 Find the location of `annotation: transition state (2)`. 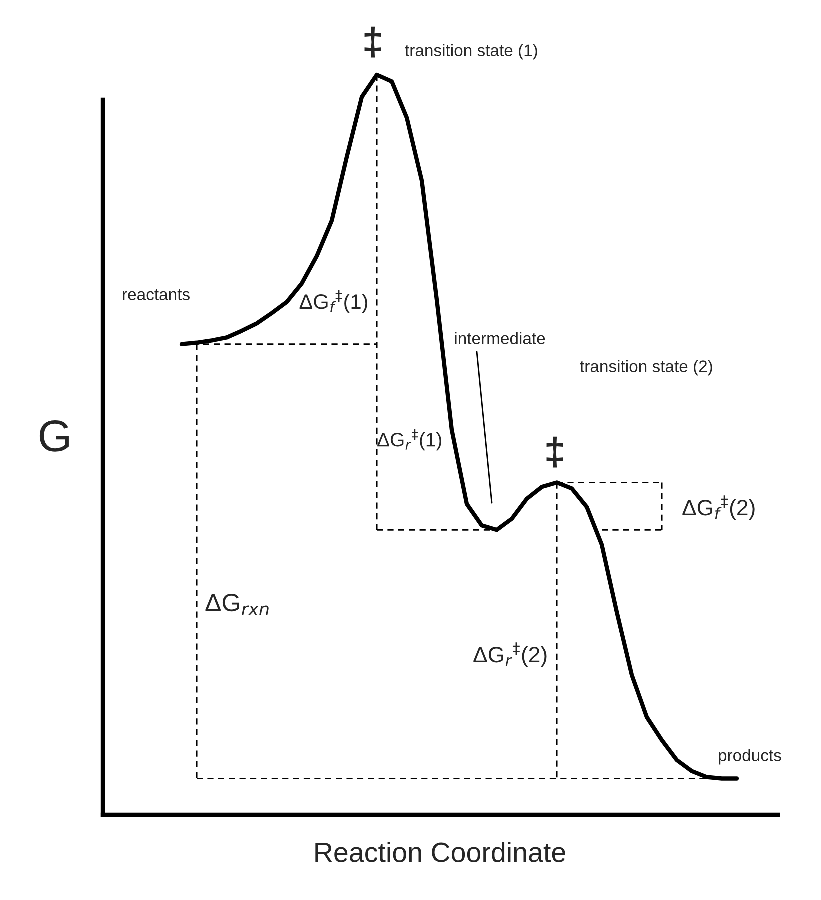

annotation: transition state (2) is located at coordinates (646, 368).